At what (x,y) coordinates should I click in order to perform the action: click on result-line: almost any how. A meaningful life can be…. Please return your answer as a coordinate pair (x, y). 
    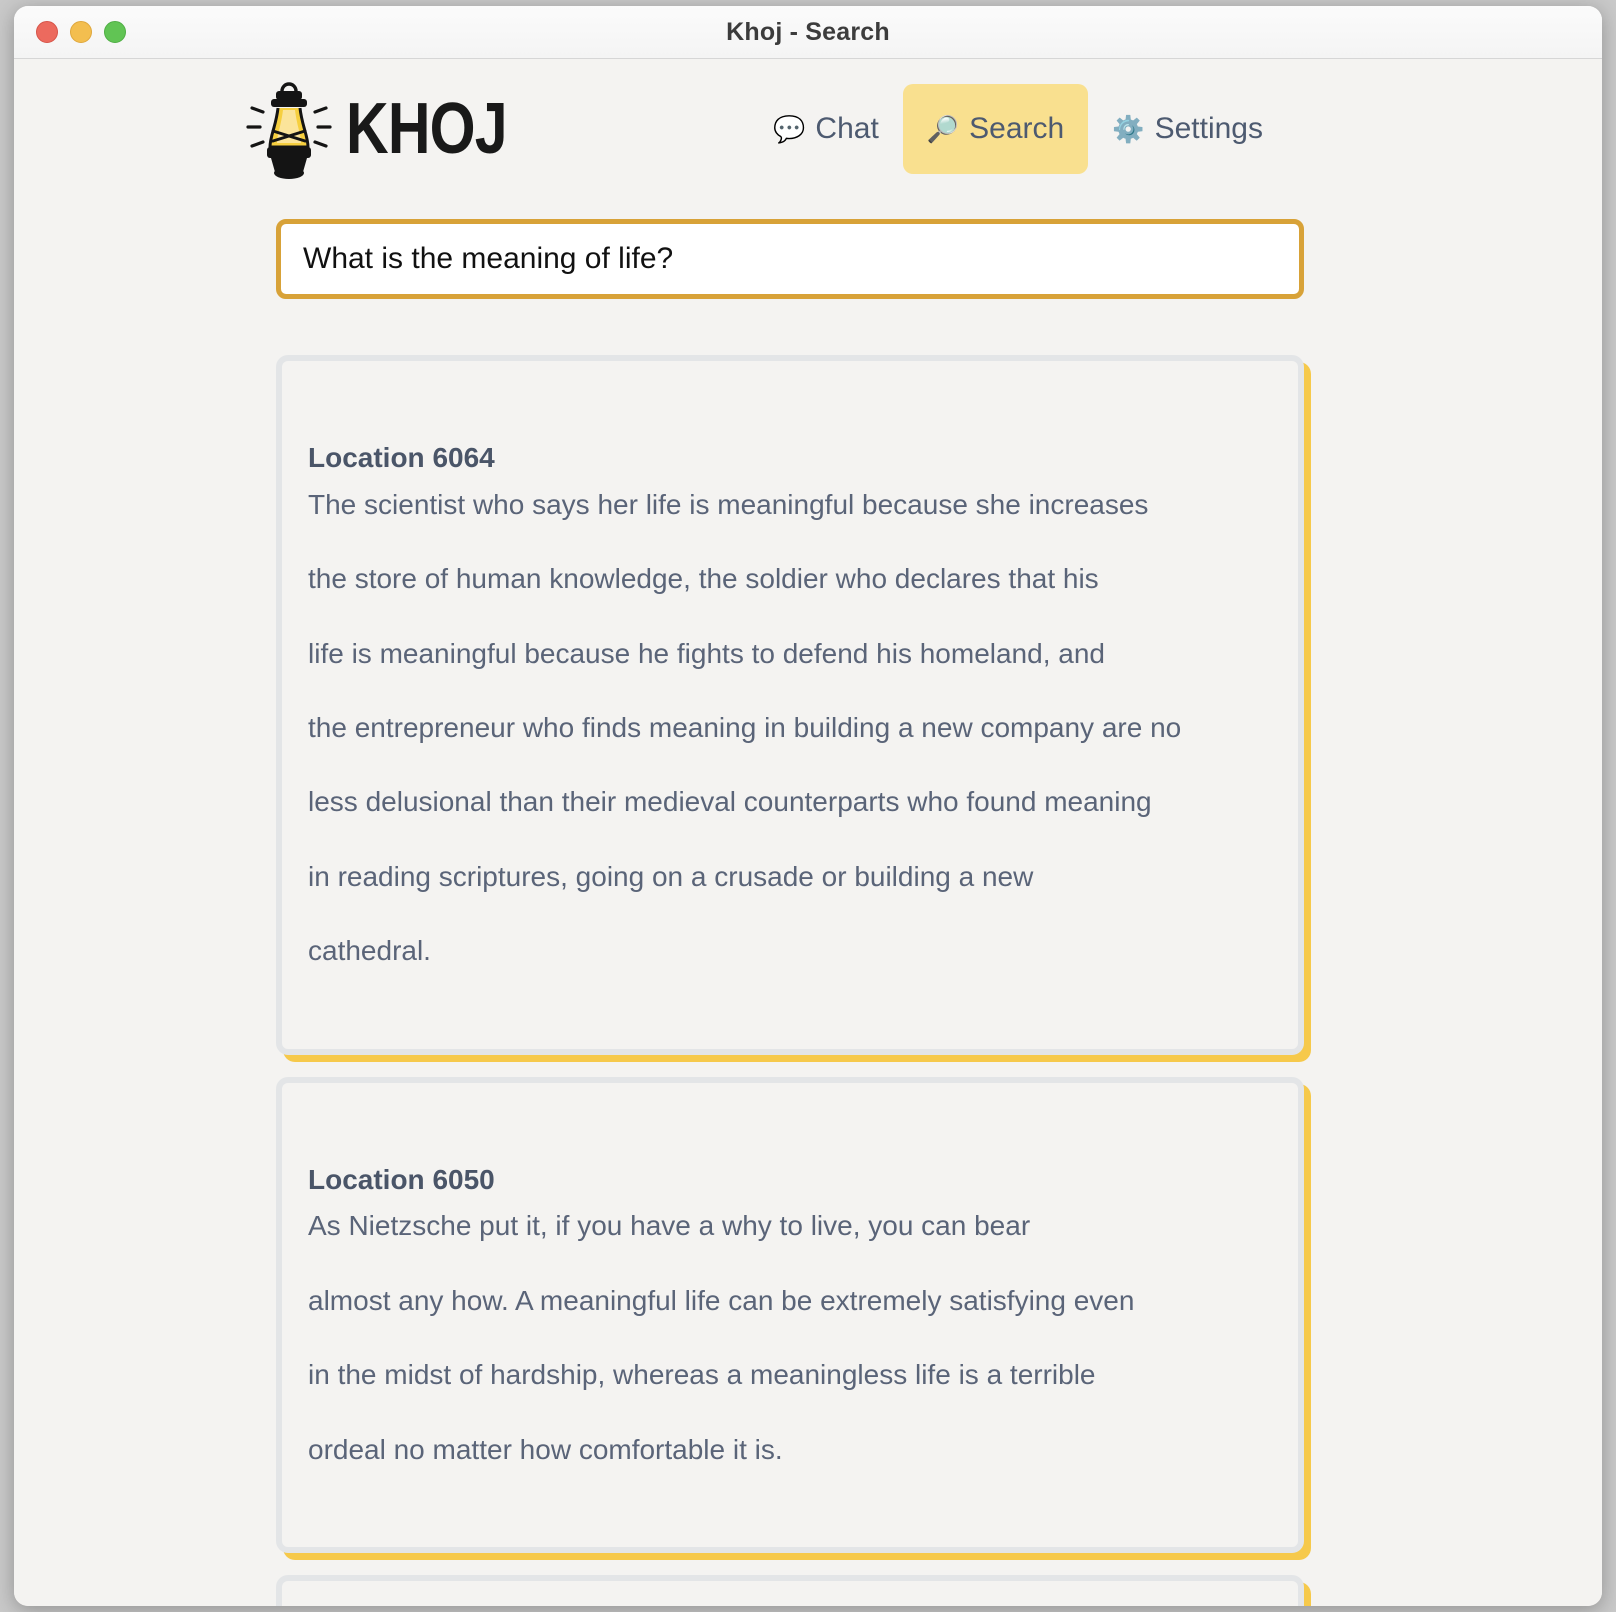
    Looking at the image, I should click on (721, 1300).